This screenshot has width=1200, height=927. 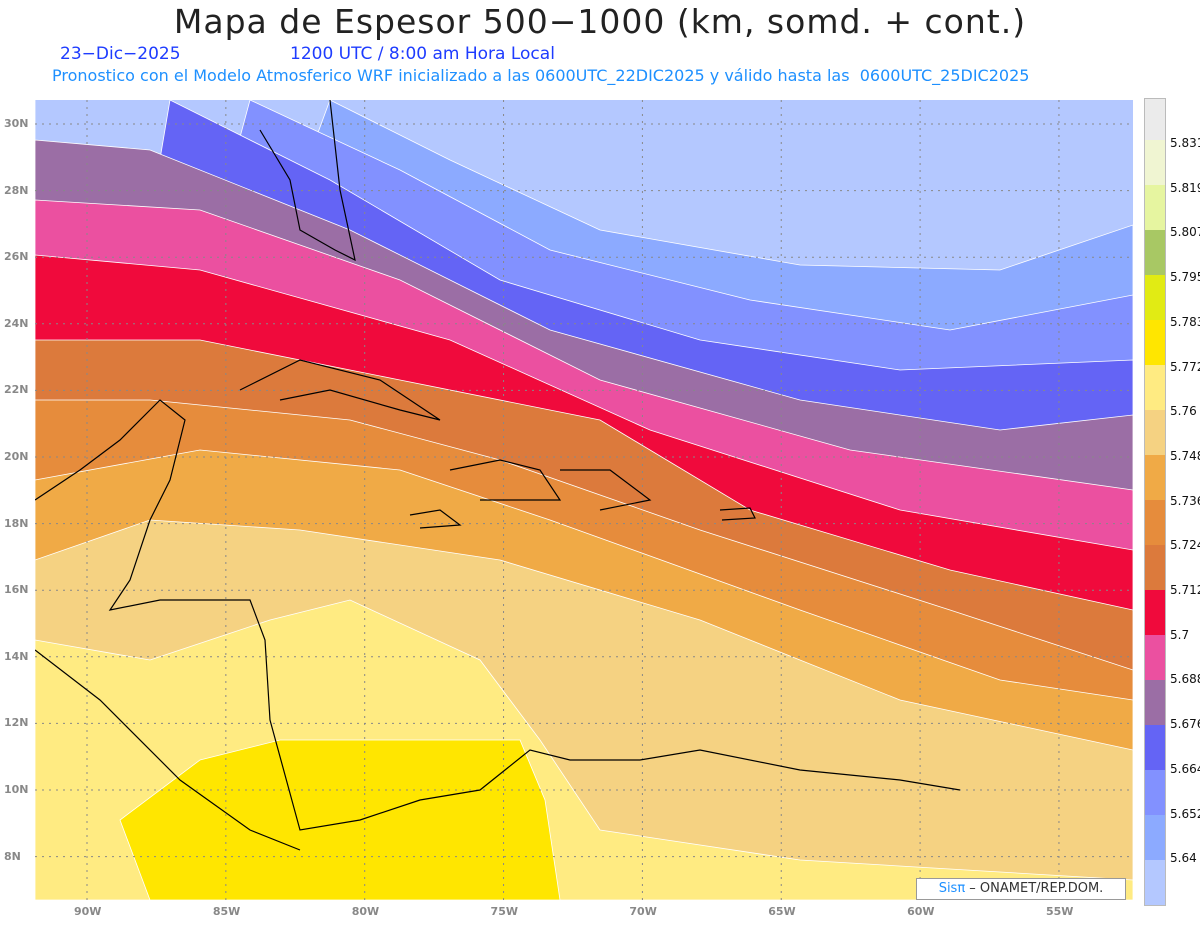 What do you see at coordinates (1185, 143) in the screenshot?
I see `colorbar-label: 5.831` at bounding box center [1185, 143].